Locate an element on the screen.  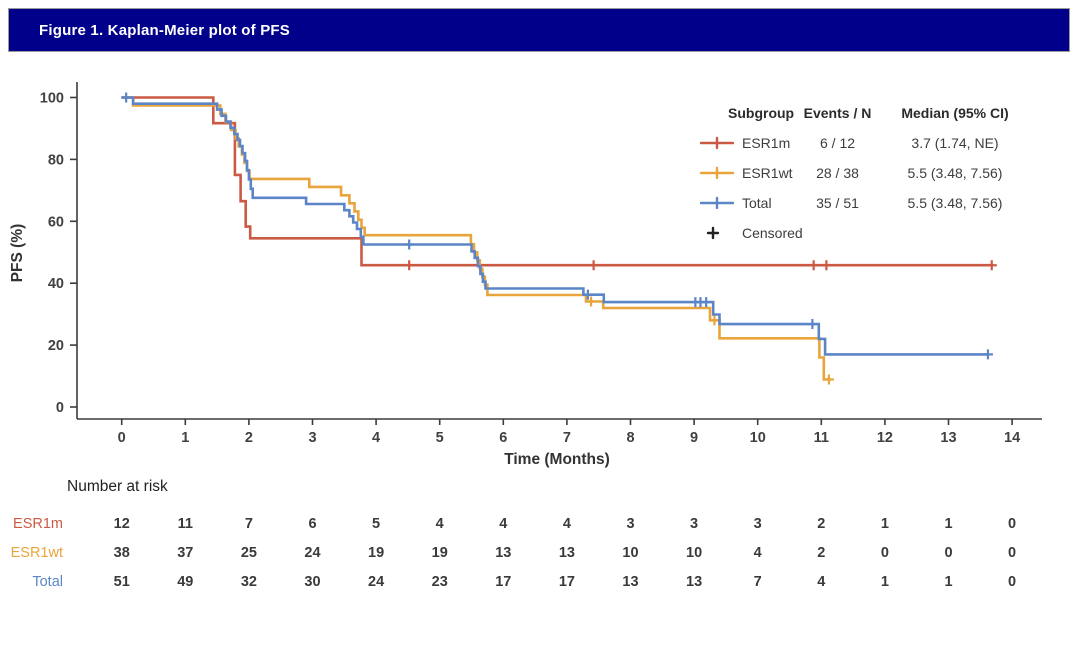
figure-title-bar: Figure 1. Kaplan-Meier plot of PFS is located at coordinates (539, 30).